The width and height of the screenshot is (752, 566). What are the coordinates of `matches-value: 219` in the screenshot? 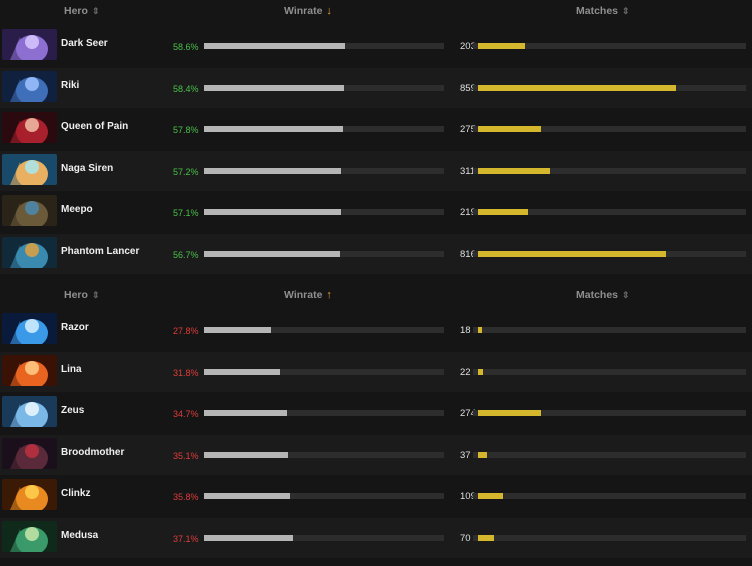 It's located at (468, 212).